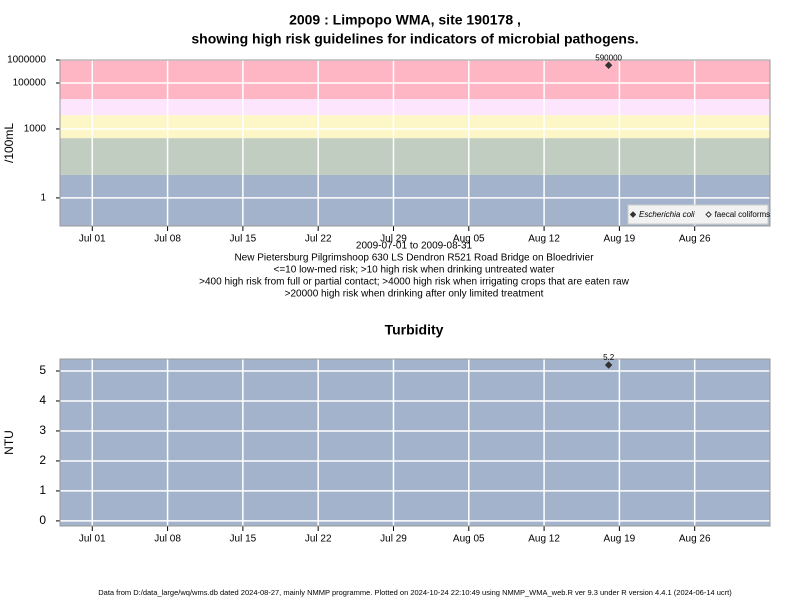 The image size is (800, 600). I want to click on legend-label: Escherichia coli, so click(667, 214).